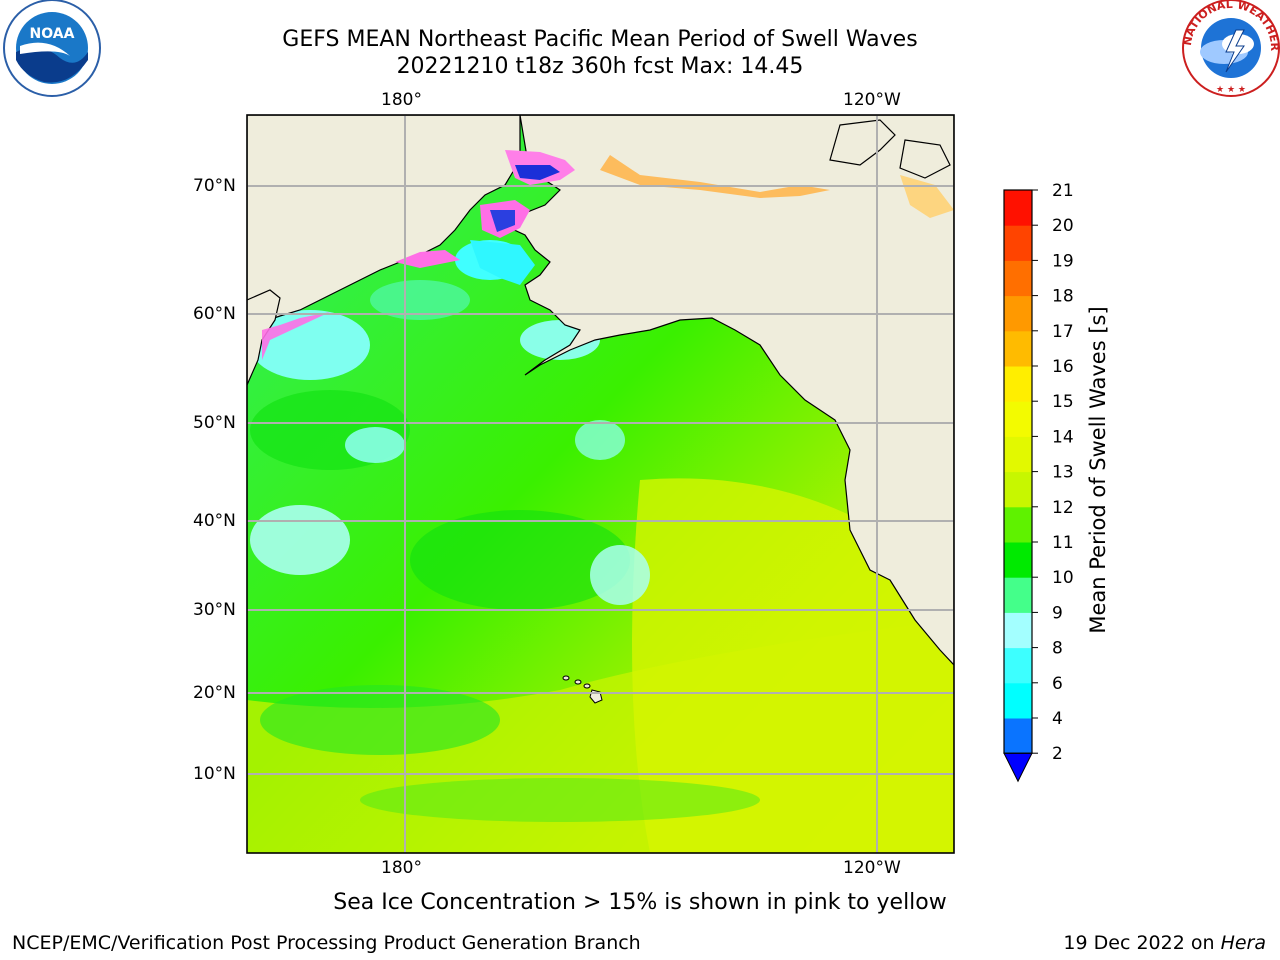 The height and width of the screenshot is (960, 1280). Describe the element at coordinates (1063, 437) in the screenshot. I see `colorbar-tick-label: 14` at that location.